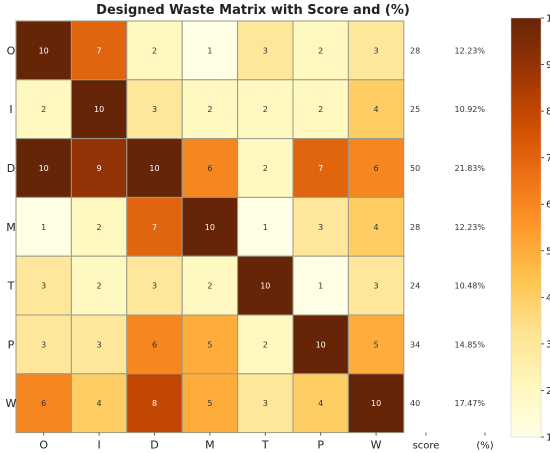 This screenshot has width=550, height=453. Describe the element at coordinates (469, 344) in the screenshot. I see `row-percent: 14.85%` at that location.